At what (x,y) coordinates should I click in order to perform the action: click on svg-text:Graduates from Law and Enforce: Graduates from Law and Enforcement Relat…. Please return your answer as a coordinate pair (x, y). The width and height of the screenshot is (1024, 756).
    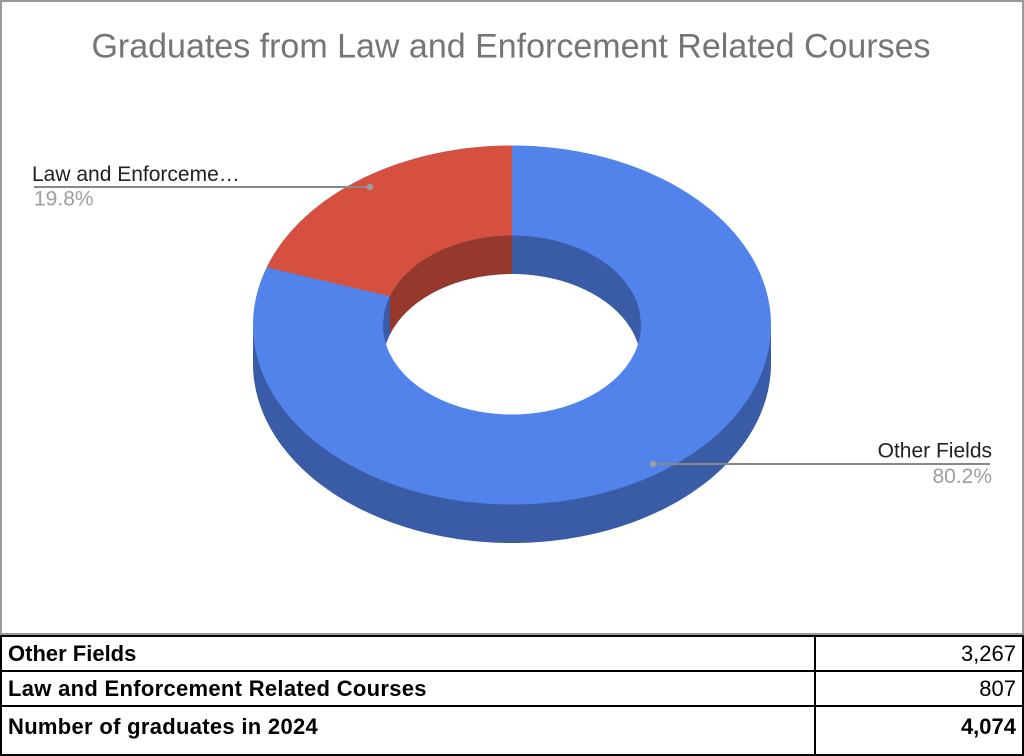
    Looking at the image, I should click on (510, 47).